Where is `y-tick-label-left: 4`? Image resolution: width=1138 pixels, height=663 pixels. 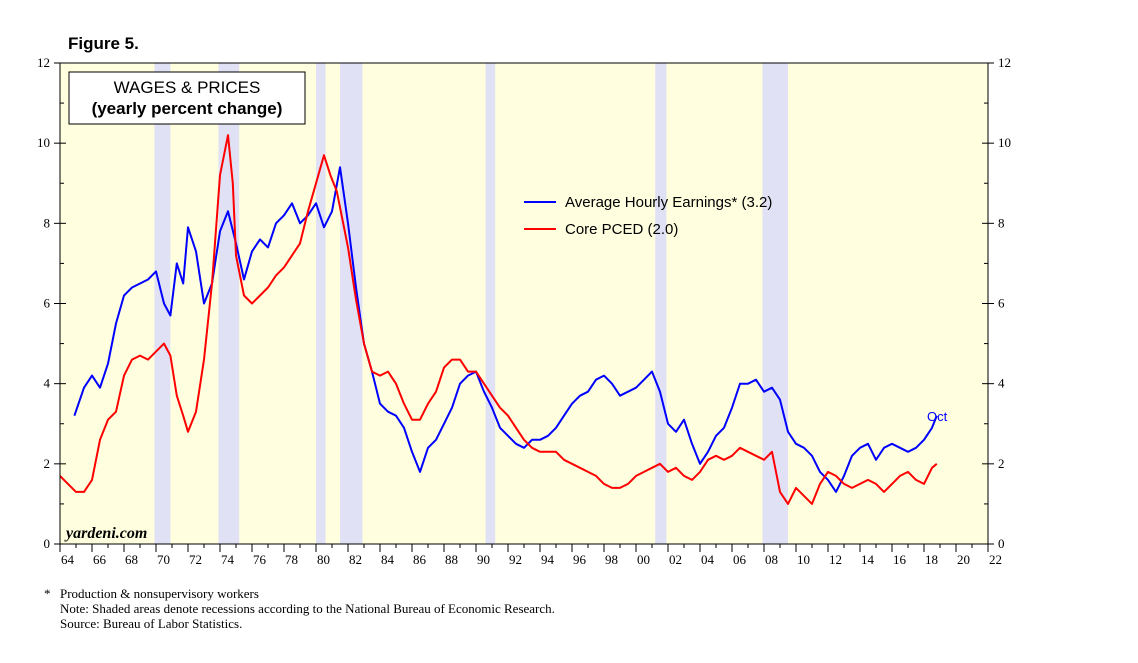
y-tick-label-left: 4 is located at coordinates (47, 383).